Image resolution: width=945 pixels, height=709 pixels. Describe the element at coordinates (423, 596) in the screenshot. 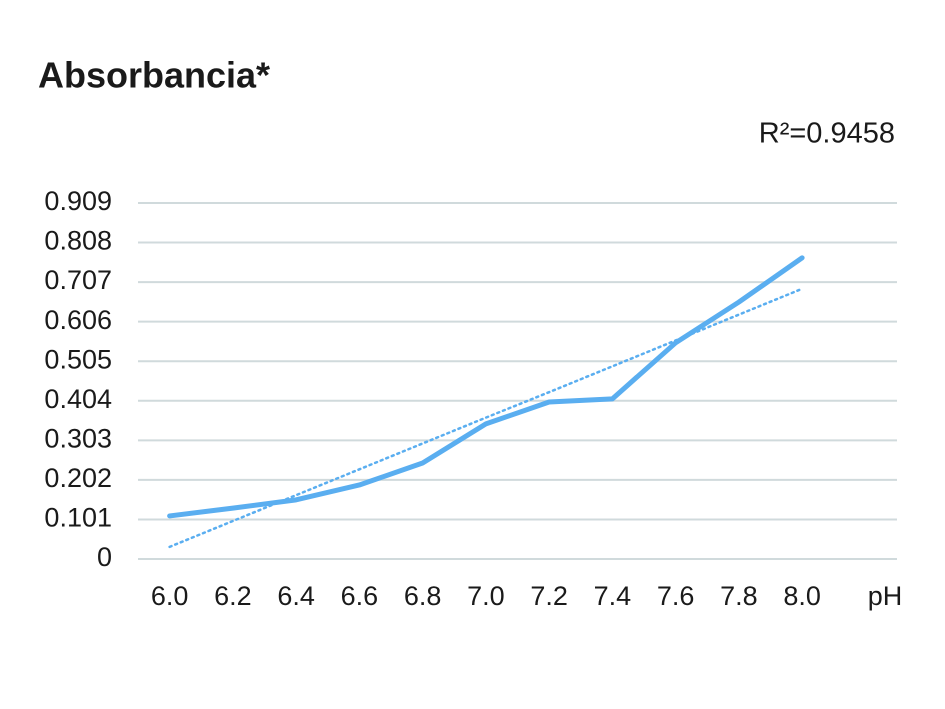

I see `x-tick-label: 6.8` at that location.